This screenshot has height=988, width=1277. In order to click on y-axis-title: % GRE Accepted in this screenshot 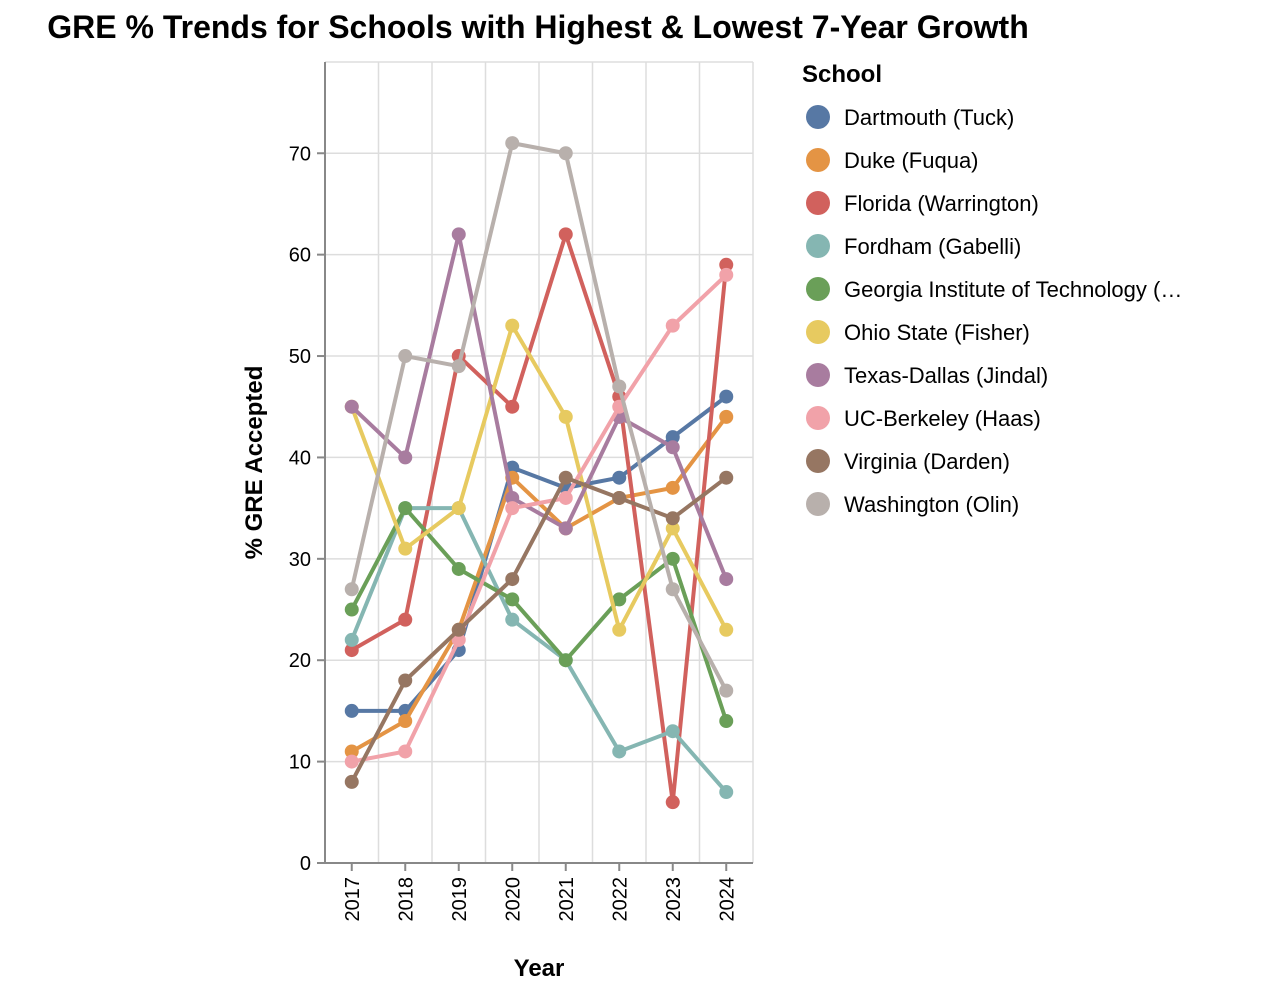, I will do `click(254, 463)`.